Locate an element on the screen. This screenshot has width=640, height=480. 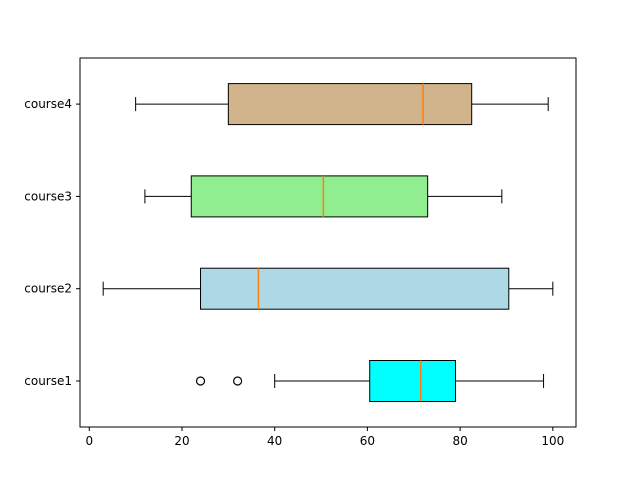
y-tick-label: course4 is located at coordinates (48, 104).